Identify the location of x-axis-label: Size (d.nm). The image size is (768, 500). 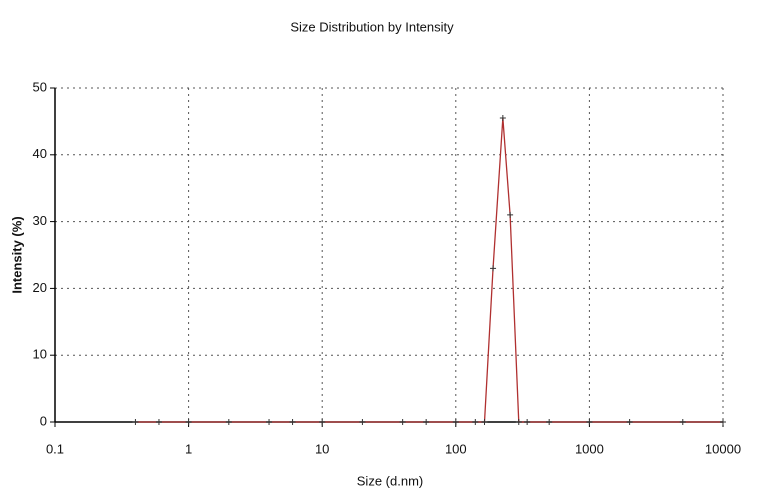
(390, 480).